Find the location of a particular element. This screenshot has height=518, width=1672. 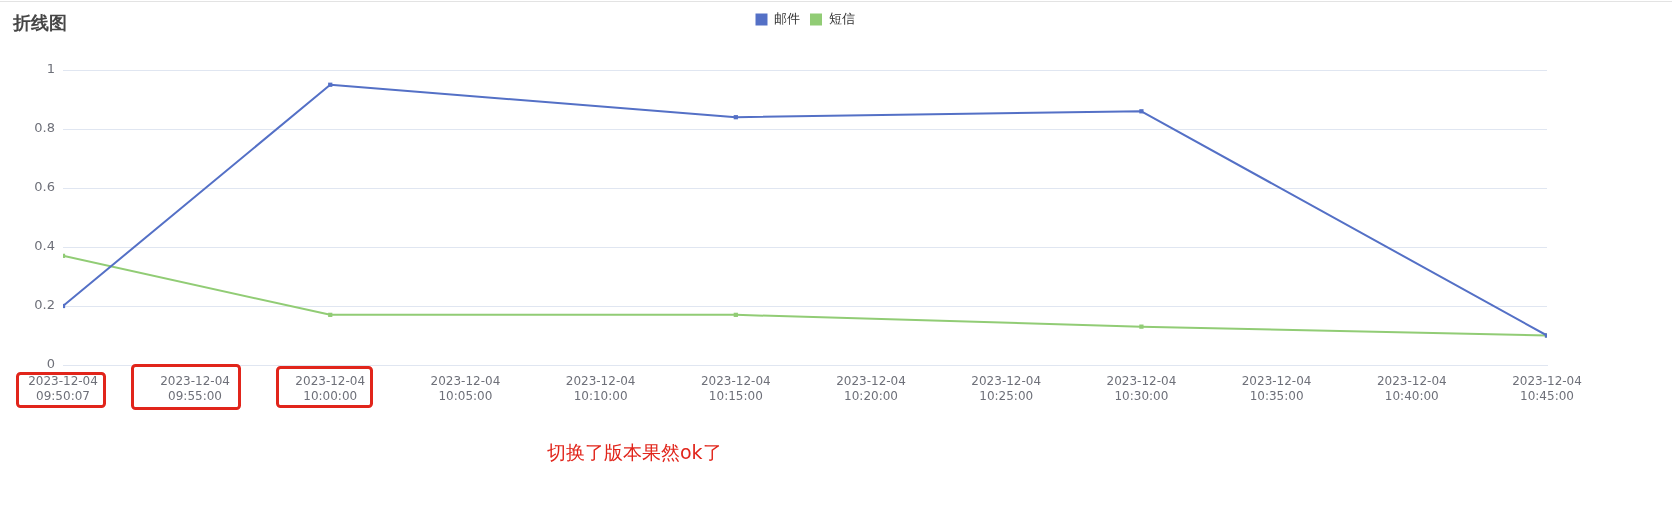

y-tick-label: 0.8 is located at coordinates (44, 128).